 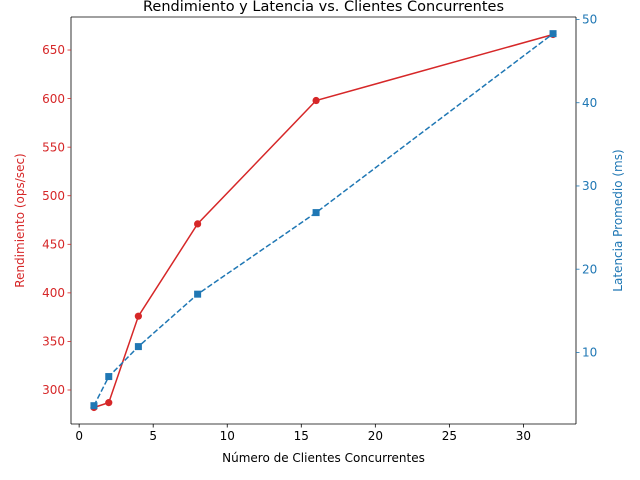 What do you see at coordinates (523, 436) in the screenshot?
I see `x-tick-label: 30` at bounding box center [523, 436].